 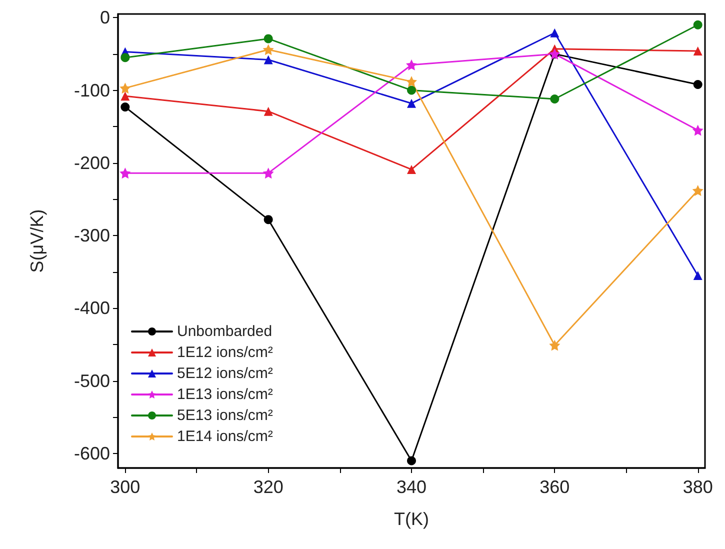 What do you see at coordinates (697, 487) in the screenshot?
I see `x-tick-label: 380` at bounding box center [697, 487].